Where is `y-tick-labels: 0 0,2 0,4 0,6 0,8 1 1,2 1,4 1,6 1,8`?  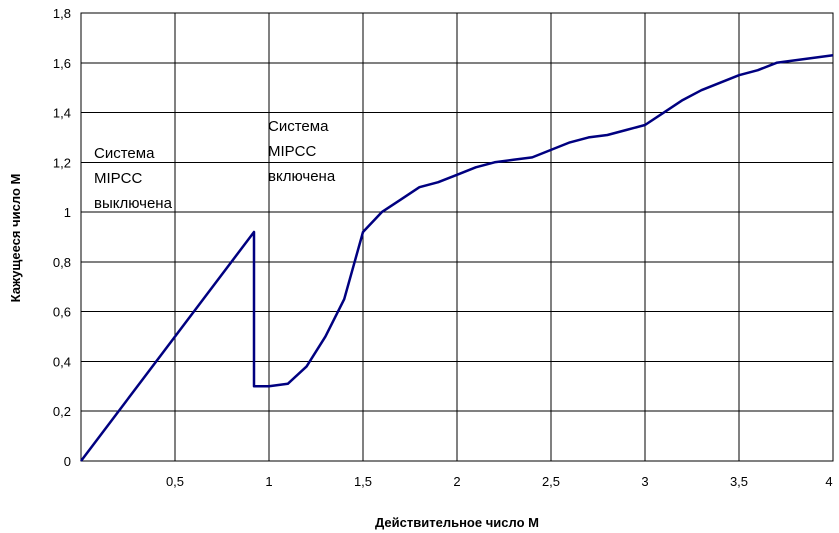
y-tick-labels: 0 0,2 0,4 0,6 0,8 1 1,2 1,4 1,6 1,8 is located at coordinates (62, 237).